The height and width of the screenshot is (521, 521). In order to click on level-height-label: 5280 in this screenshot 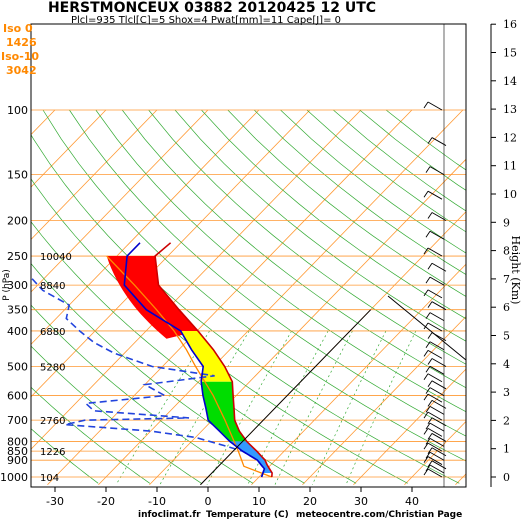, I will do `click(52, 368)`.